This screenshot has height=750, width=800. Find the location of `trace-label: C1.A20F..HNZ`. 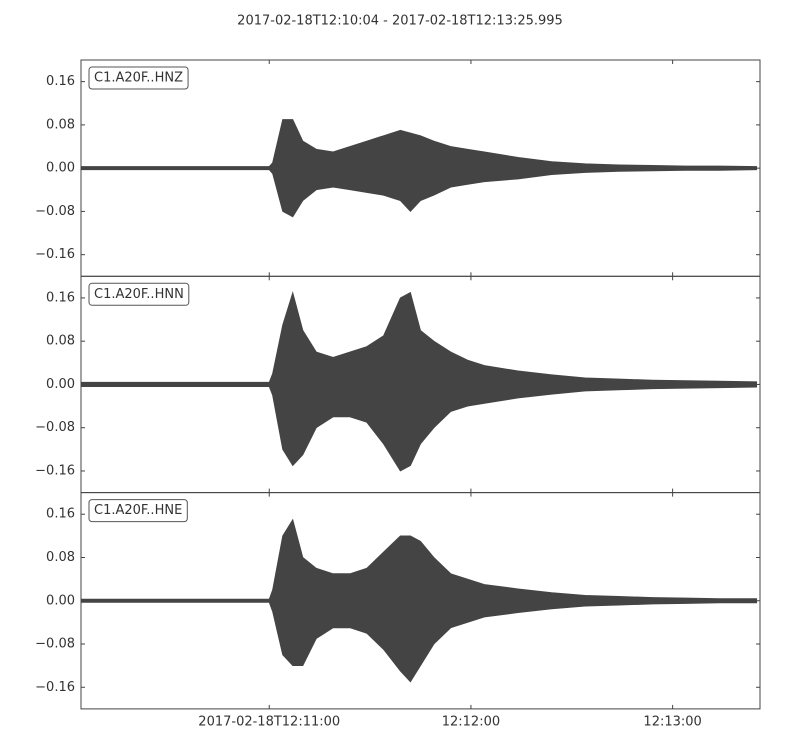

trace-label: C1.A20F..HNZ is located at coordinates (138, 78).